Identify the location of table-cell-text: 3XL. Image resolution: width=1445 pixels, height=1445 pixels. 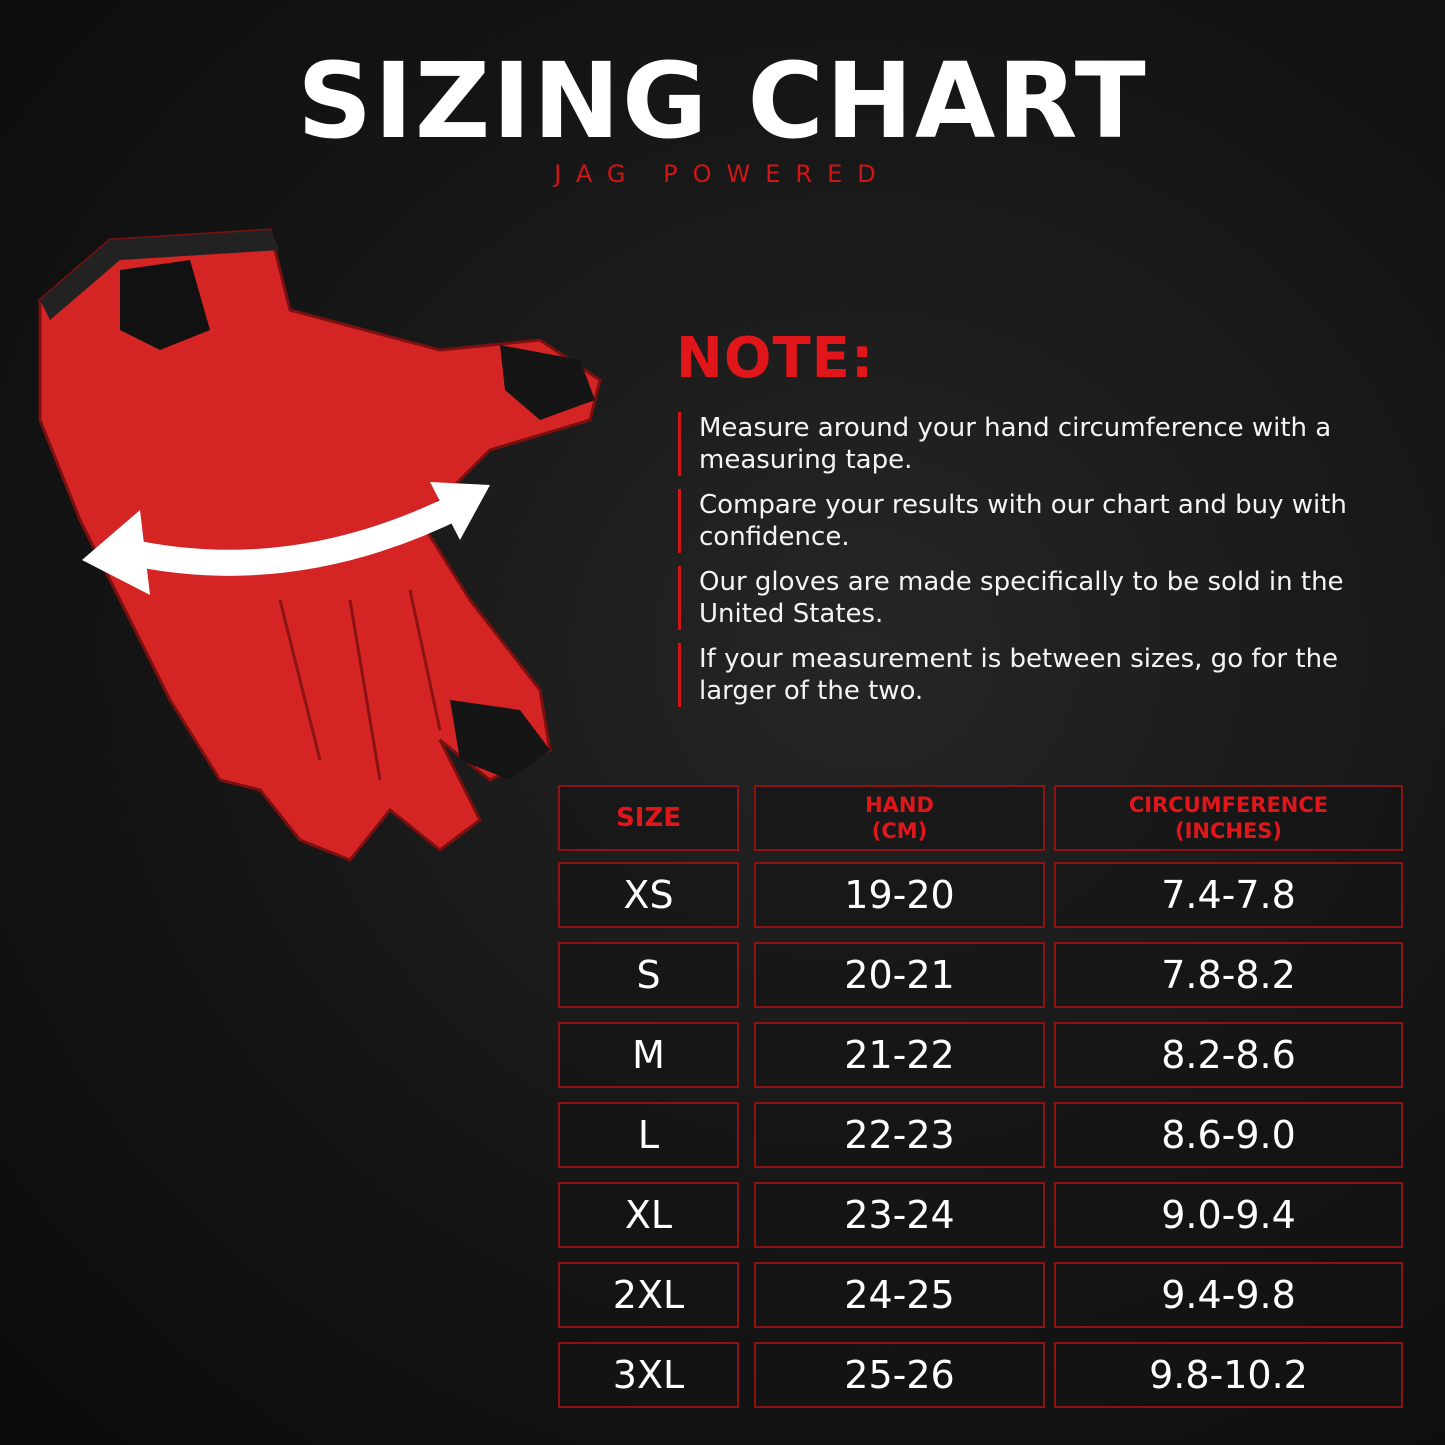
(648, 1375).